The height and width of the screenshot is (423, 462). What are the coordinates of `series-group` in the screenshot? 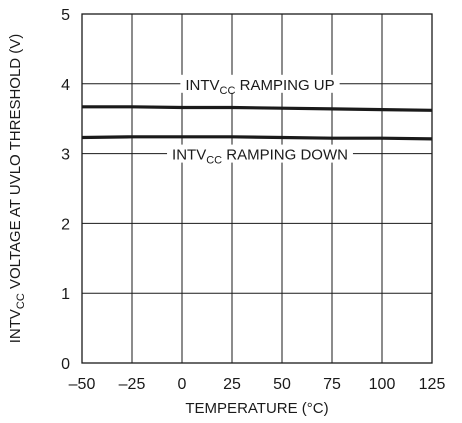 It's located at (257, 123).